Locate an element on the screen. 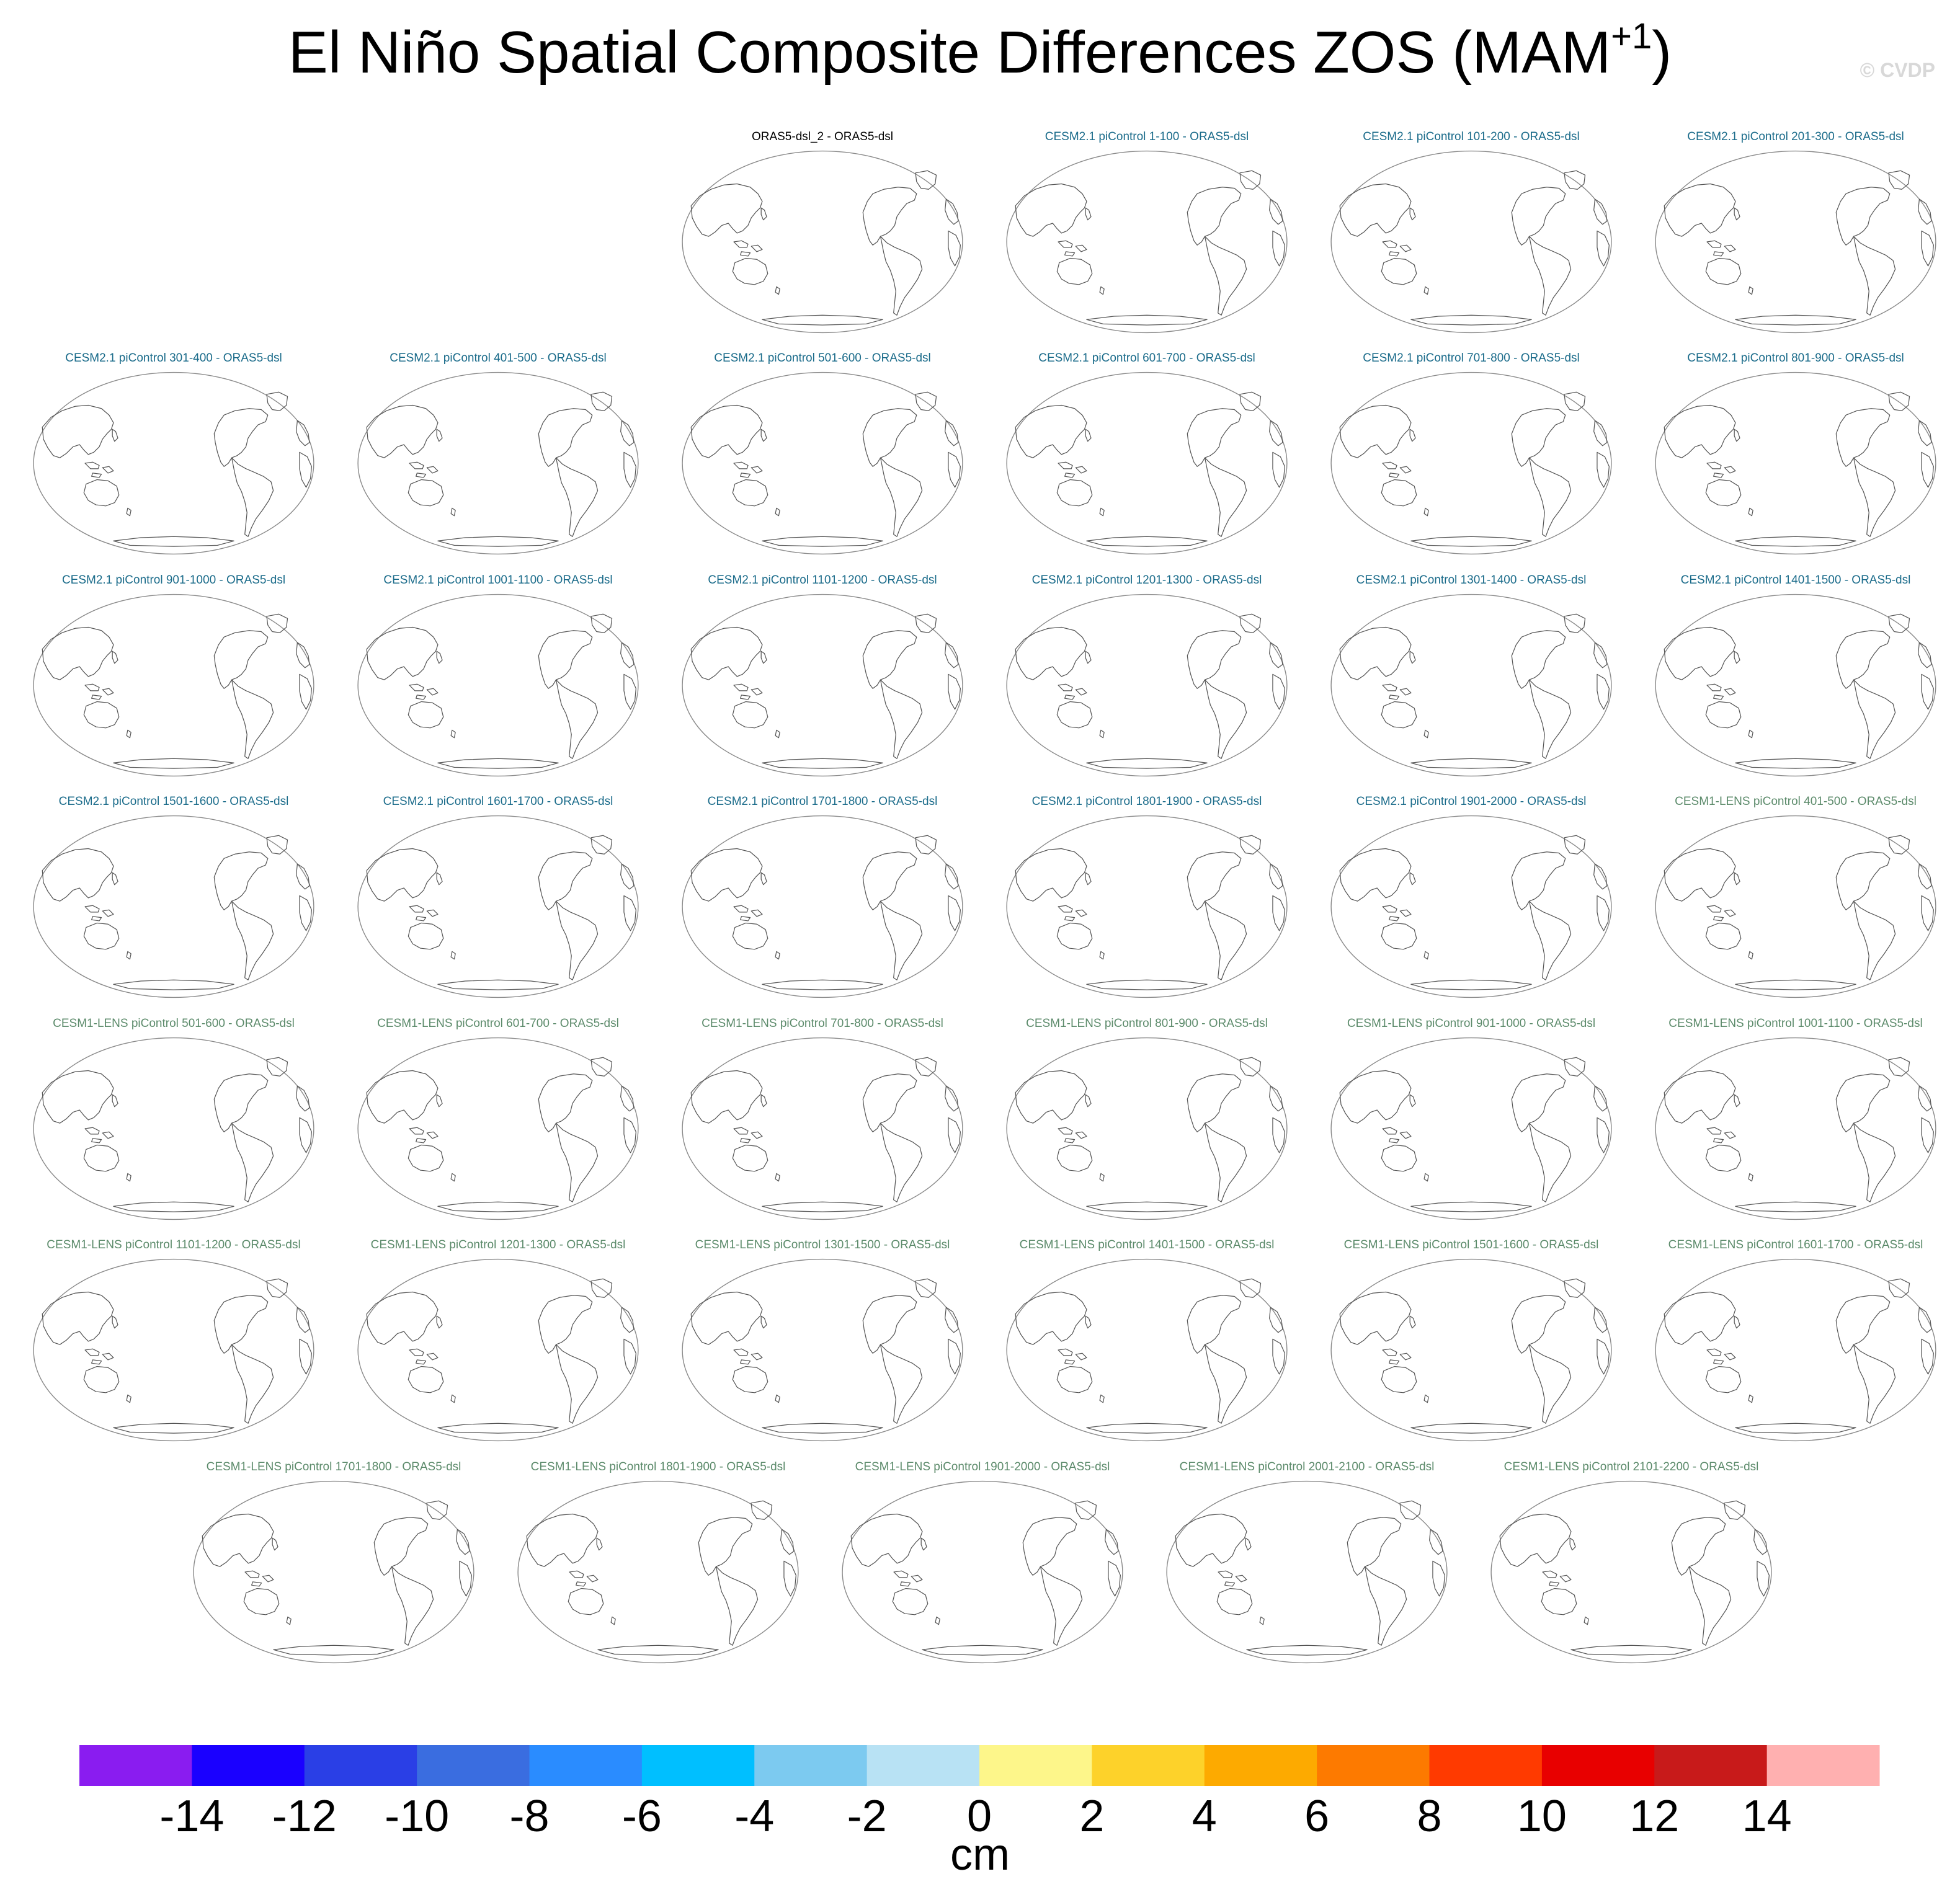  colorbar-tick-label: 0 is located at coordinates (979, 1816).